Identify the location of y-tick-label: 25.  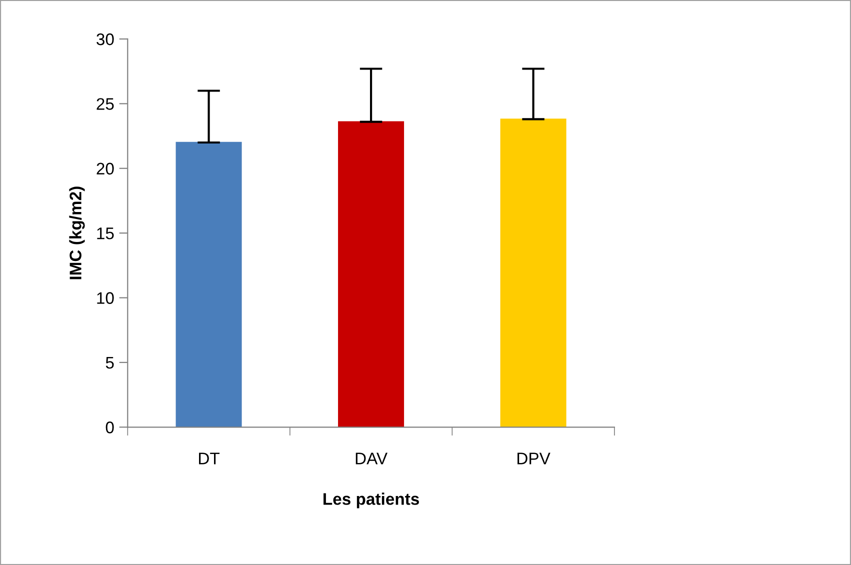
(105, 104).